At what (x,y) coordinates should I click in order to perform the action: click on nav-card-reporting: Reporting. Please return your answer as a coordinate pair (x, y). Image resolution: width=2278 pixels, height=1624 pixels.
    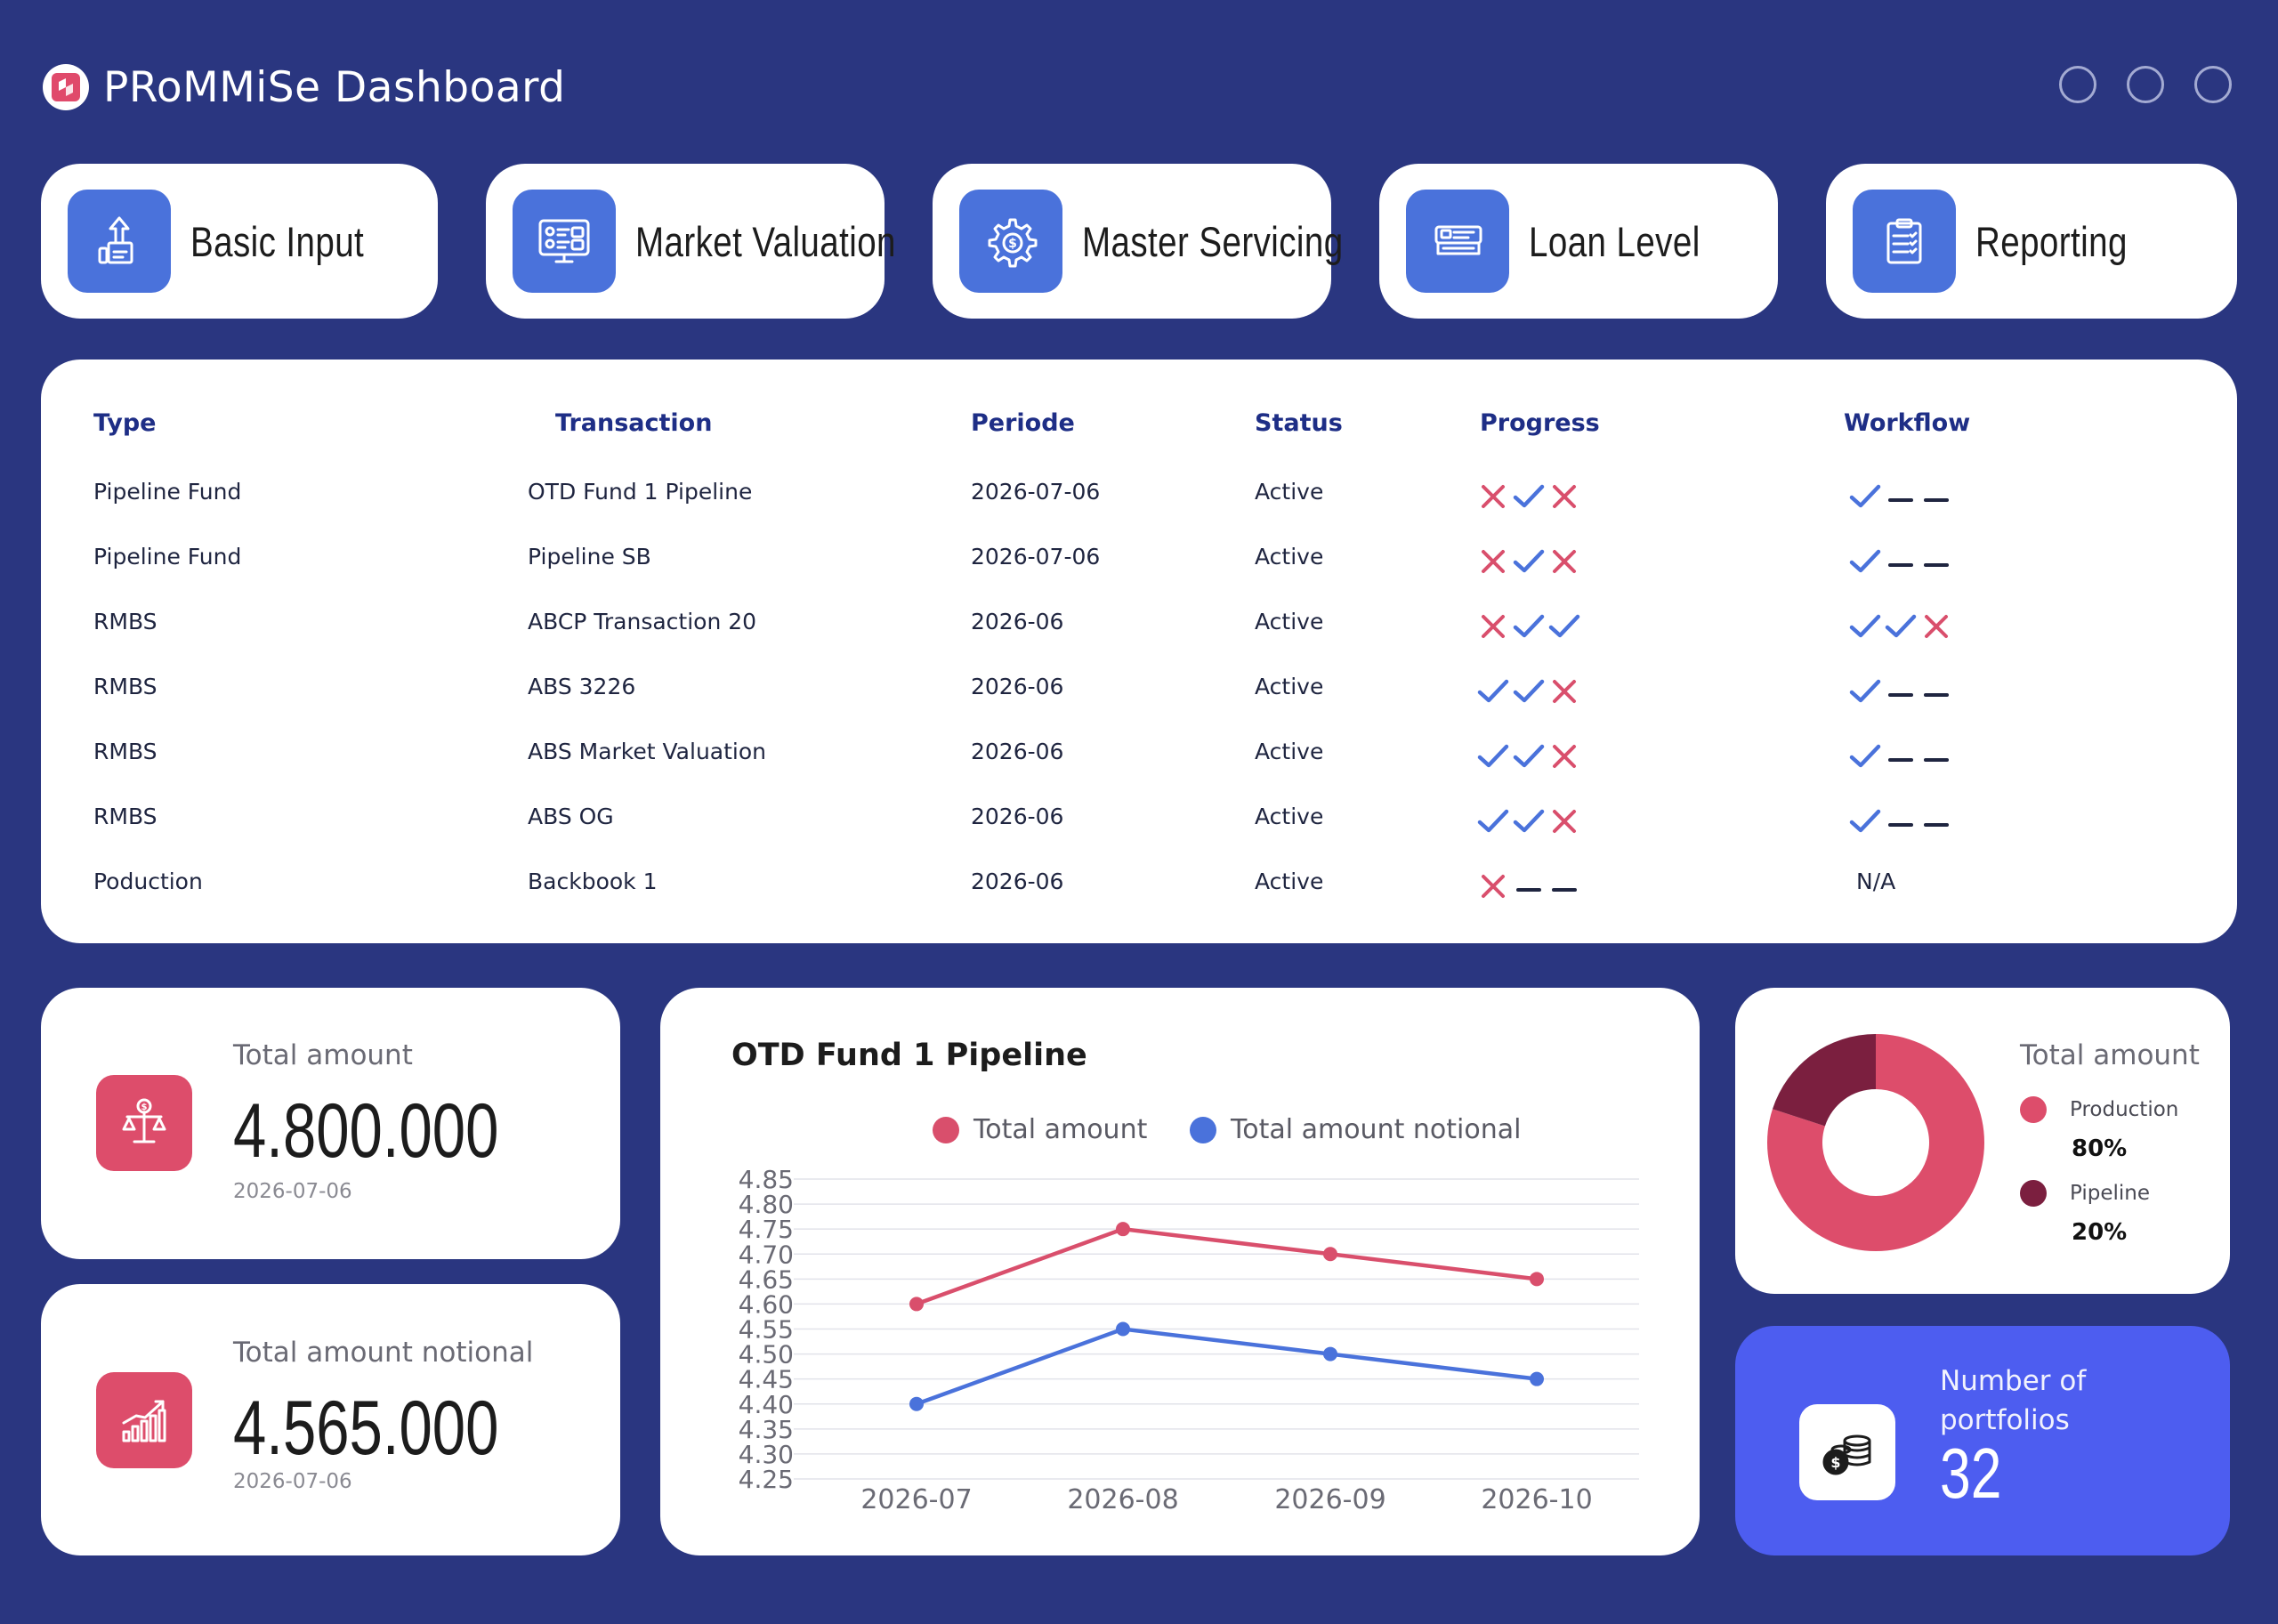
    Looking at the image, I should click on (2032, 242).